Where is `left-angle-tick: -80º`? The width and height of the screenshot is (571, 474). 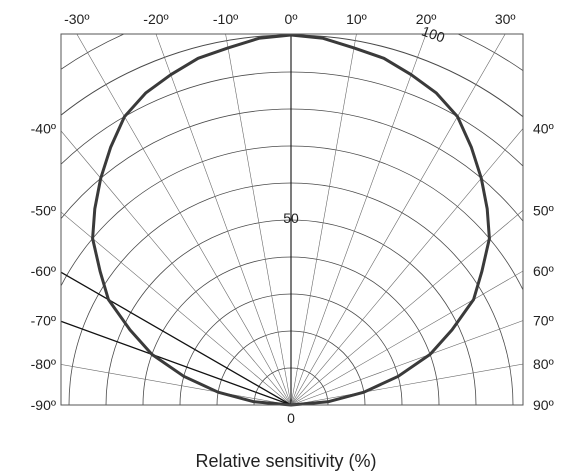 left-angle-tick: -80º is located at coordinates (43, 364).